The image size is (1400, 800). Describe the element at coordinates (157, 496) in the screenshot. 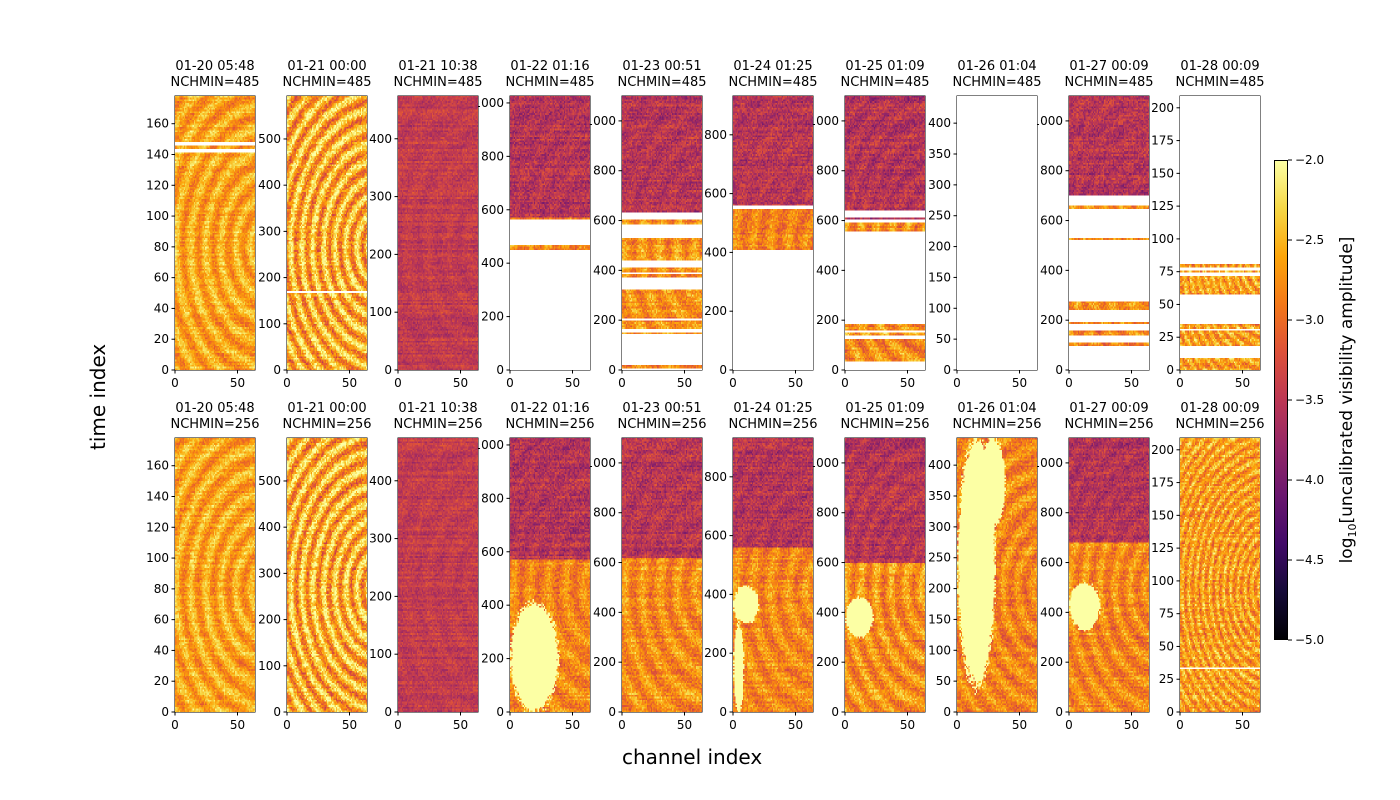

I see `y-tick-label: 140` at that location.